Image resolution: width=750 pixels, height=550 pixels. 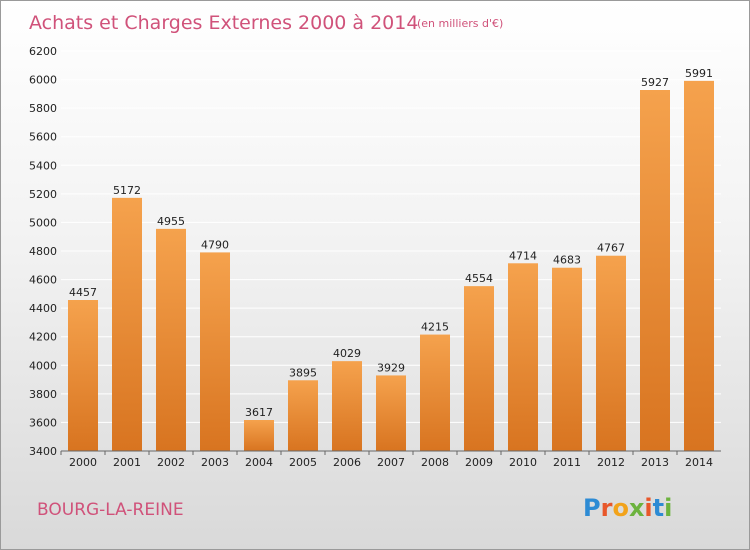 What do you see at coordinates (127, 324) in the screenshot?
I see `bar-2001` at bounding box center [127, 324].